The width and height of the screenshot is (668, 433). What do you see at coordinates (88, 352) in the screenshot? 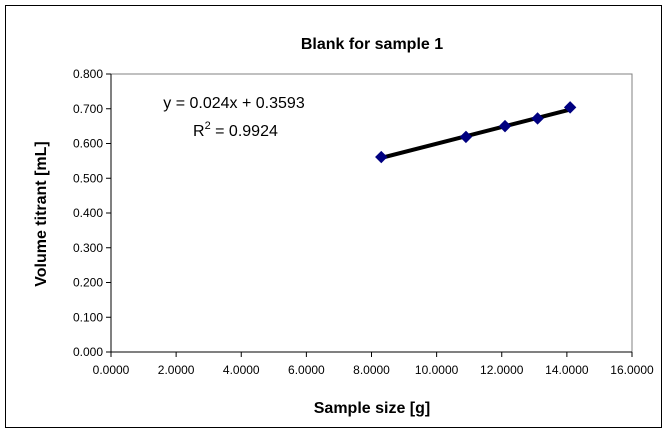
I see `y-tick-label: 0.000` at bounding box center [88, 352].